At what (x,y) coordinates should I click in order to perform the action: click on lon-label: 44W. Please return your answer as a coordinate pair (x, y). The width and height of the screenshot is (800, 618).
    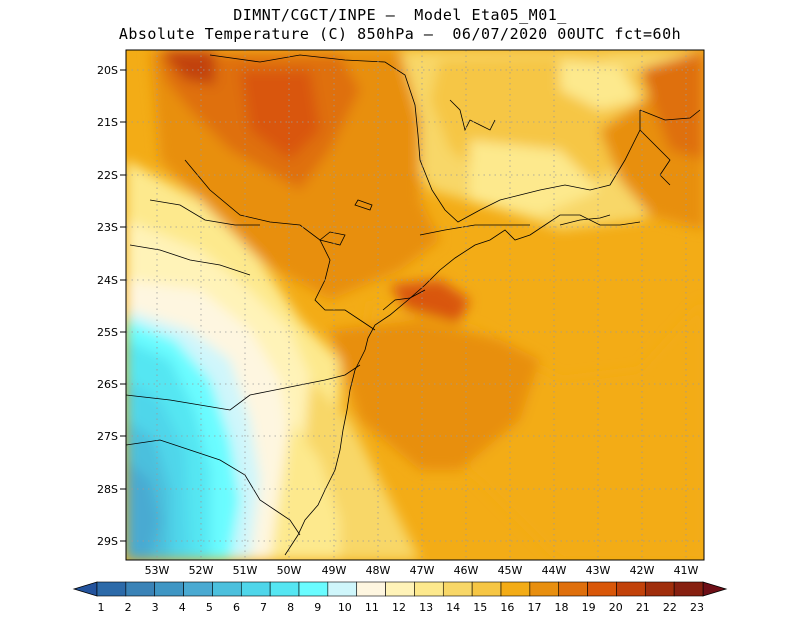
    Looking at the image, I should click on (554, 570).